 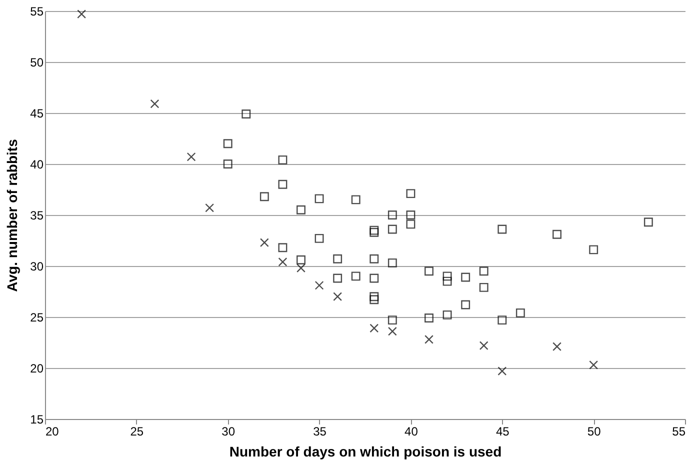 I want to click on x-tick-label: 55, so click(x=679, y=431).